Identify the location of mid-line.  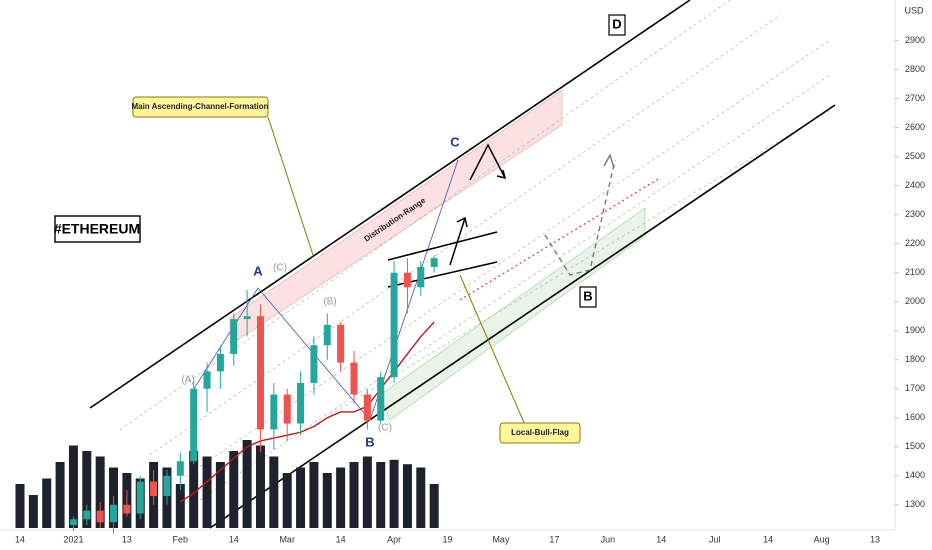
(560, 239).